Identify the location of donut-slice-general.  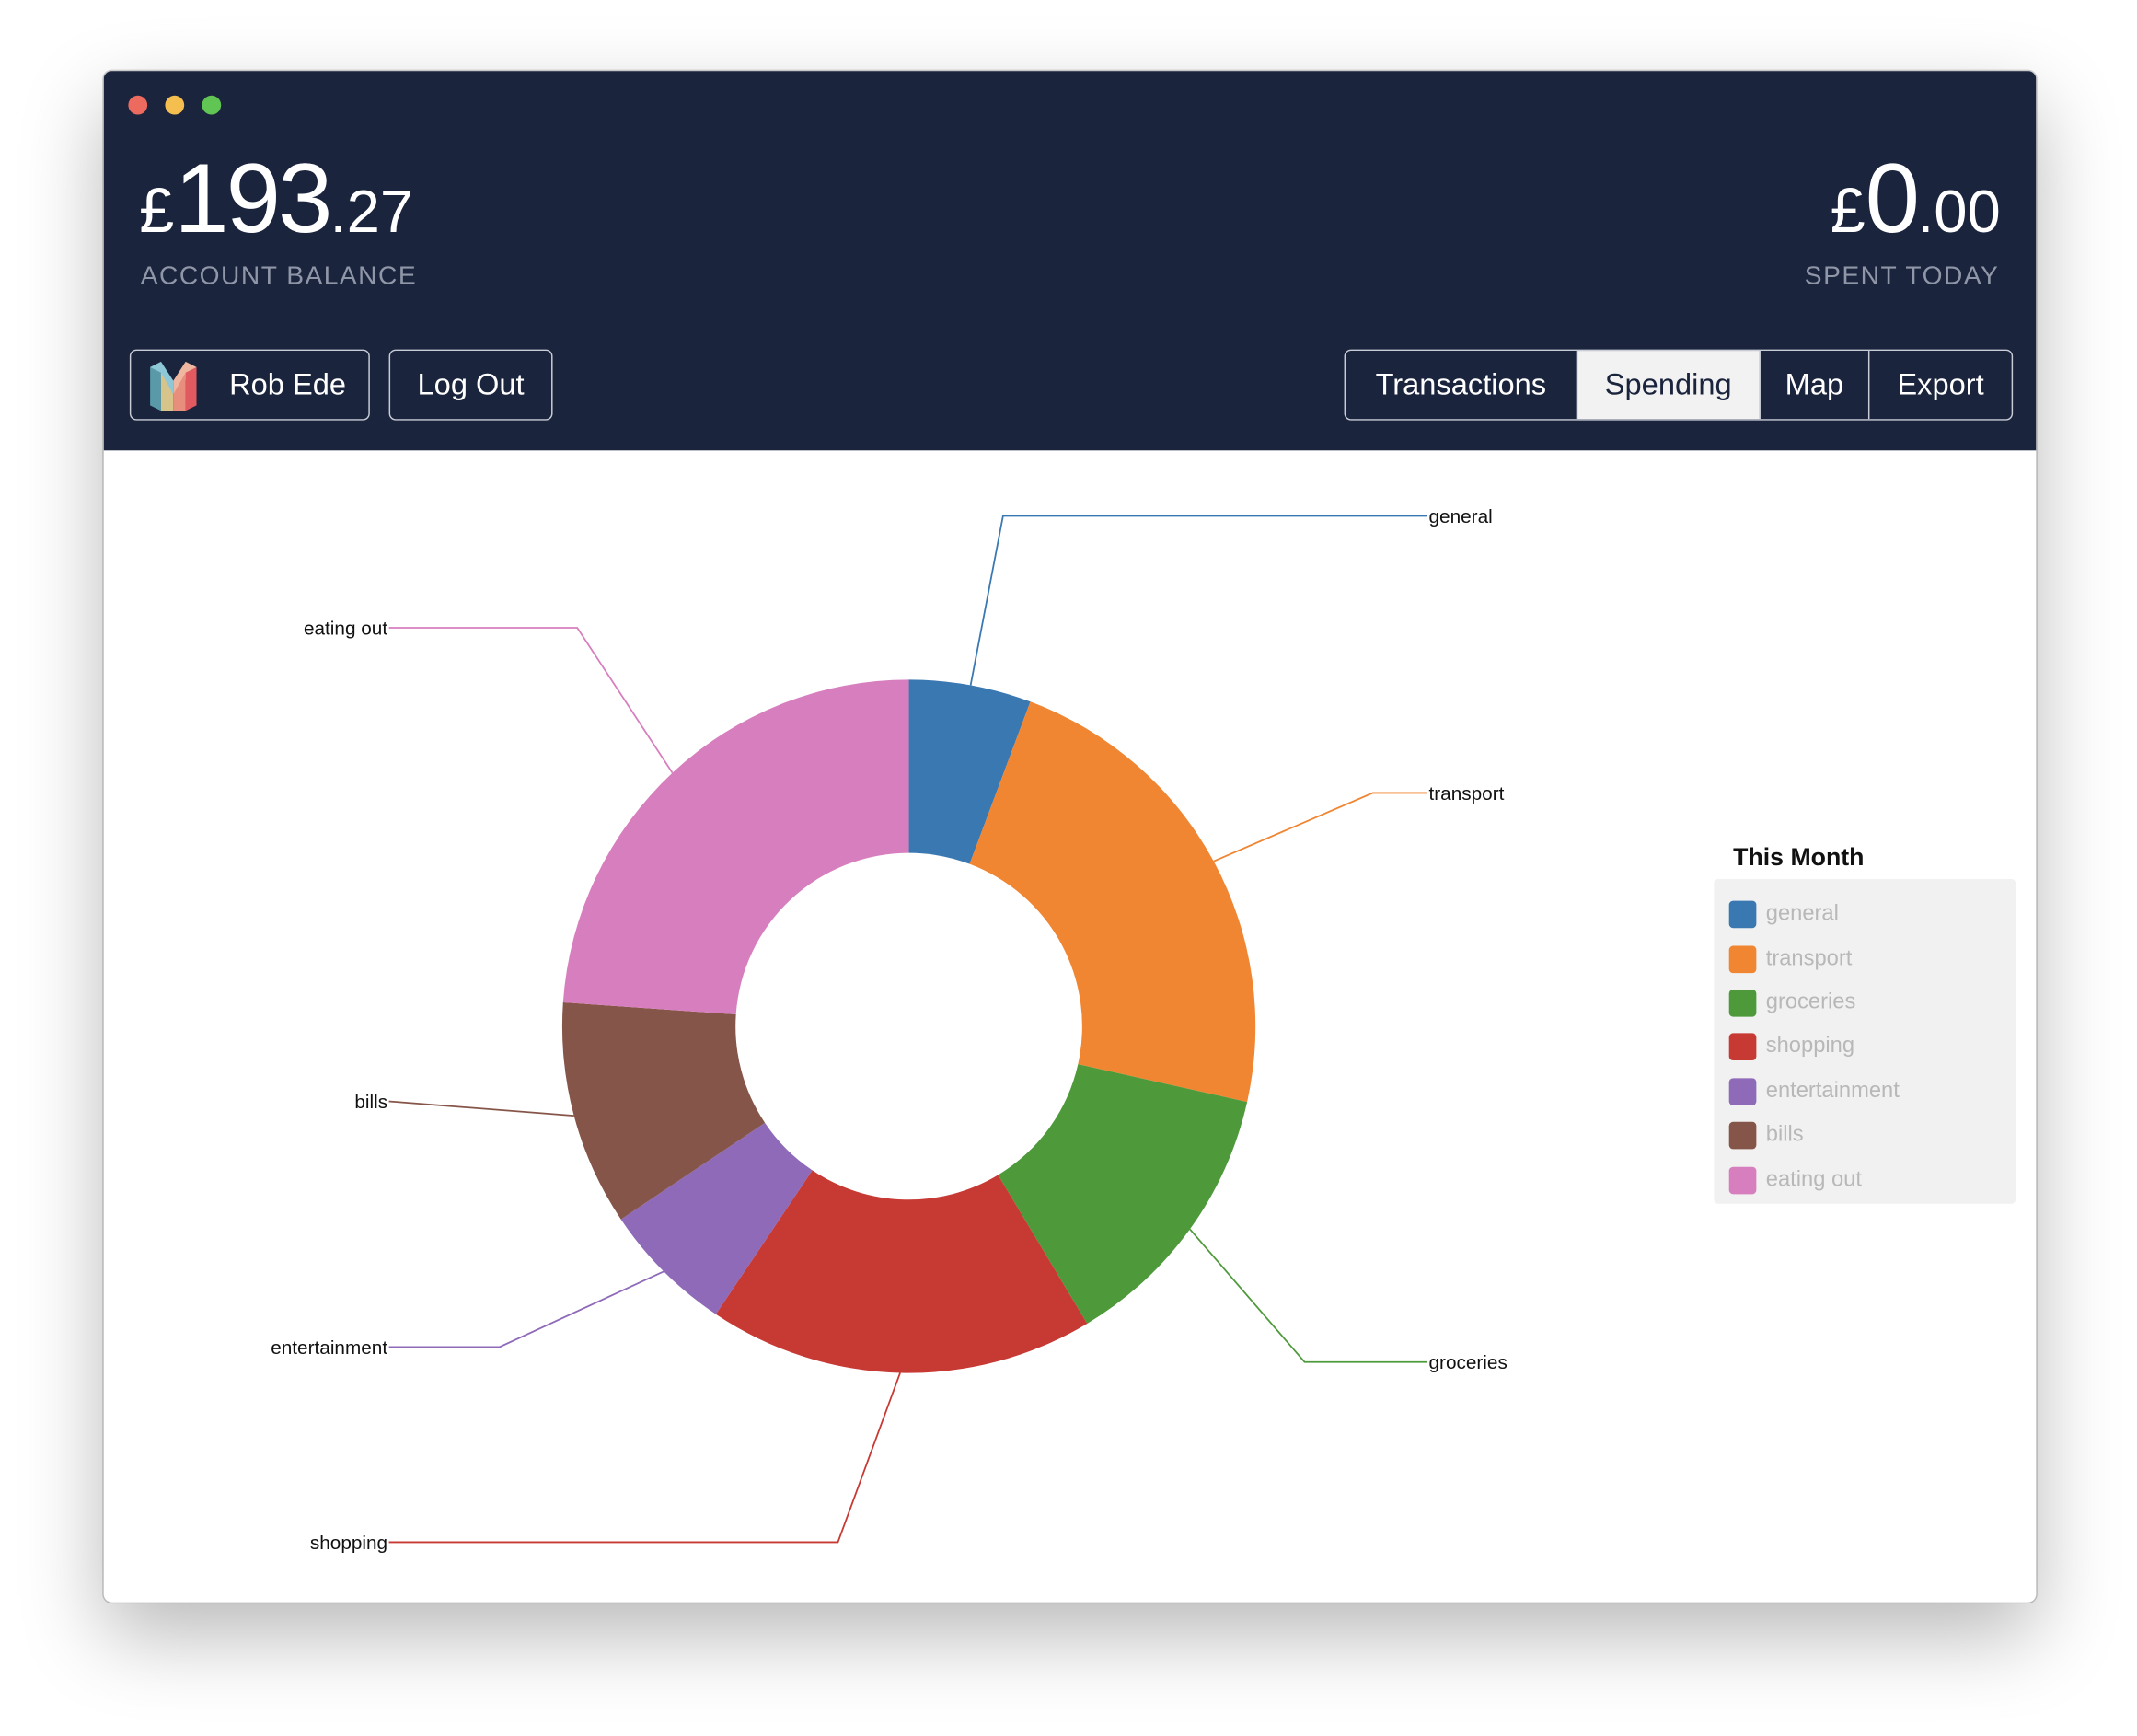
(969, 771).